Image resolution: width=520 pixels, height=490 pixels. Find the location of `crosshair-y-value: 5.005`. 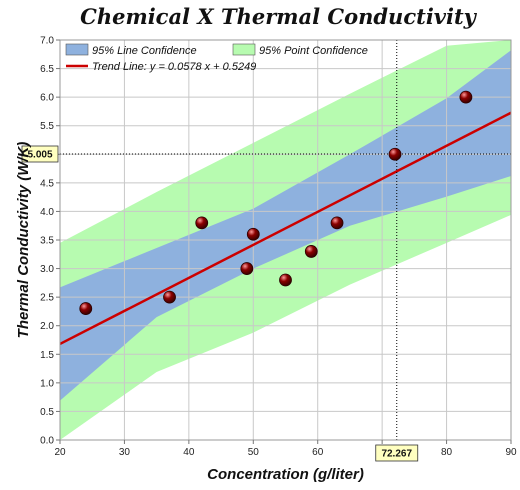

crosshair-y-value: 5.005 is located at coordinates (39, 155).